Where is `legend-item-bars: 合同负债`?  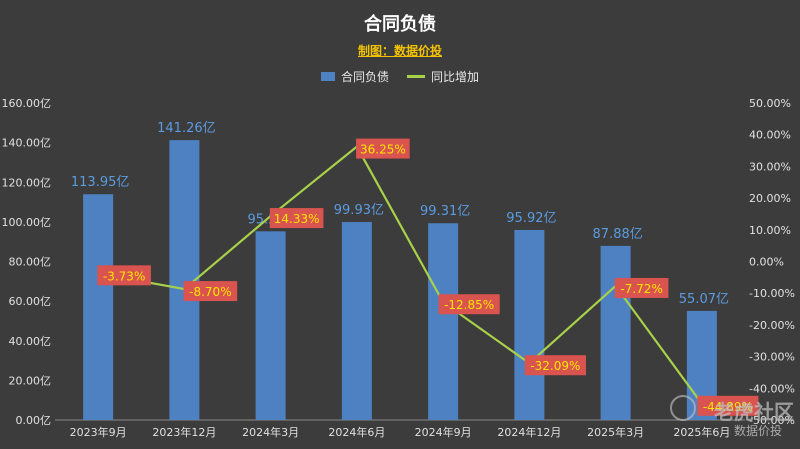 legend-item-bars: 合同负债 is located at coordinates (354, 76).